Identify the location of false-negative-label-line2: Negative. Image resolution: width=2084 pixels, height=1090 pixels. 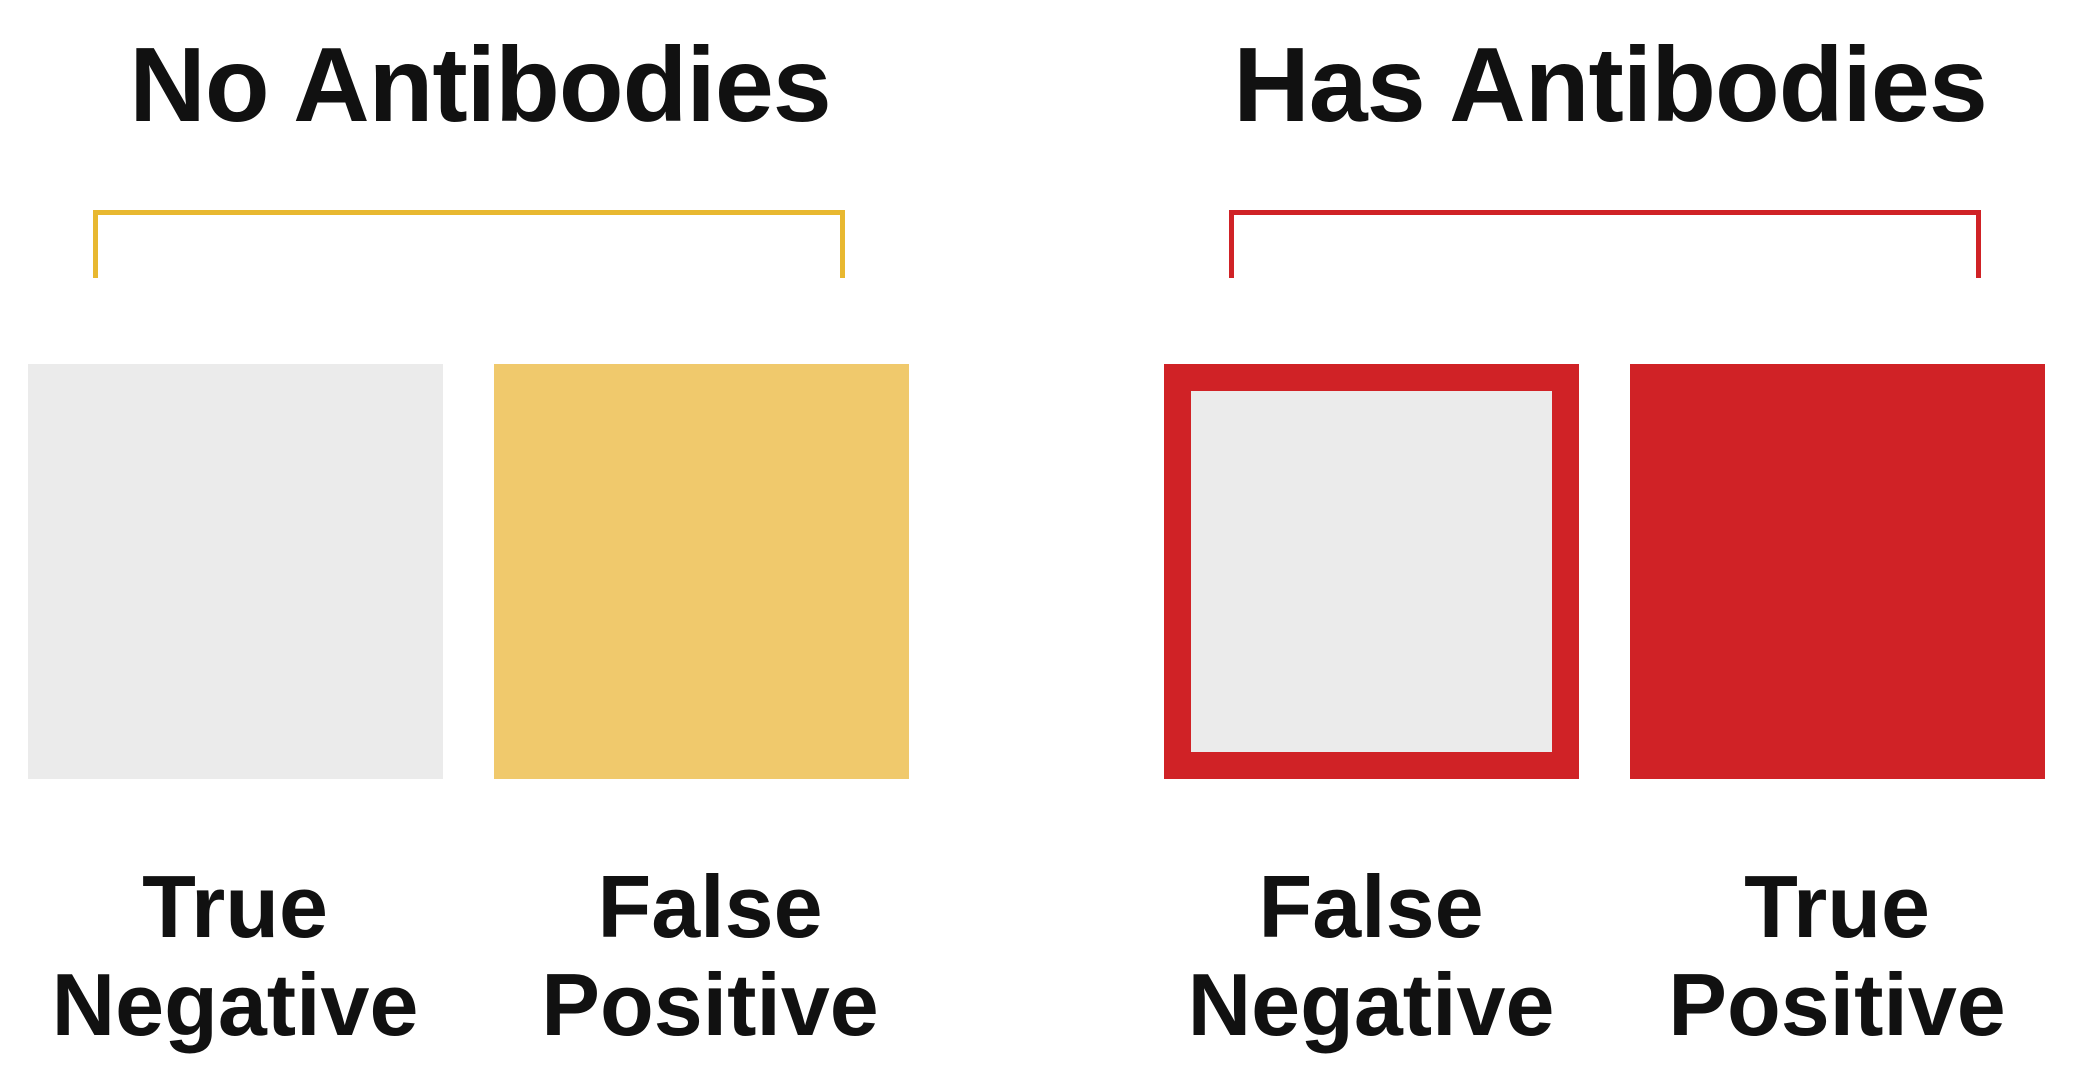
(1371, 1004).